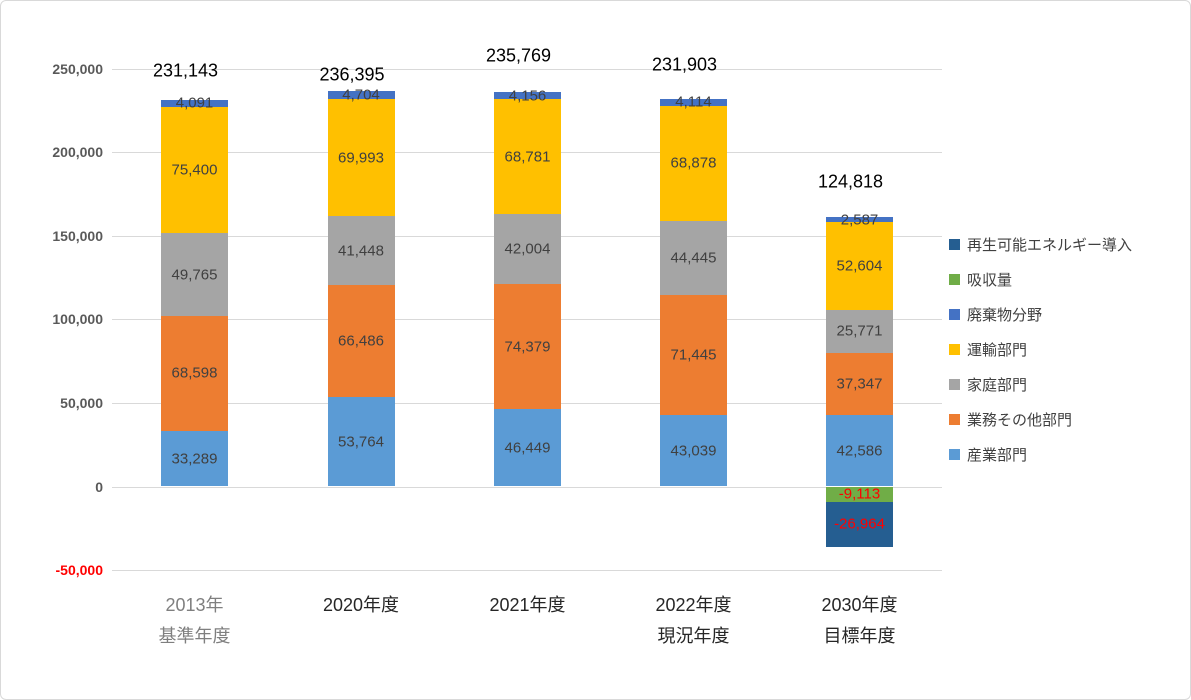  I want to click on segment-value-label: 68,781, so click(527, 157).